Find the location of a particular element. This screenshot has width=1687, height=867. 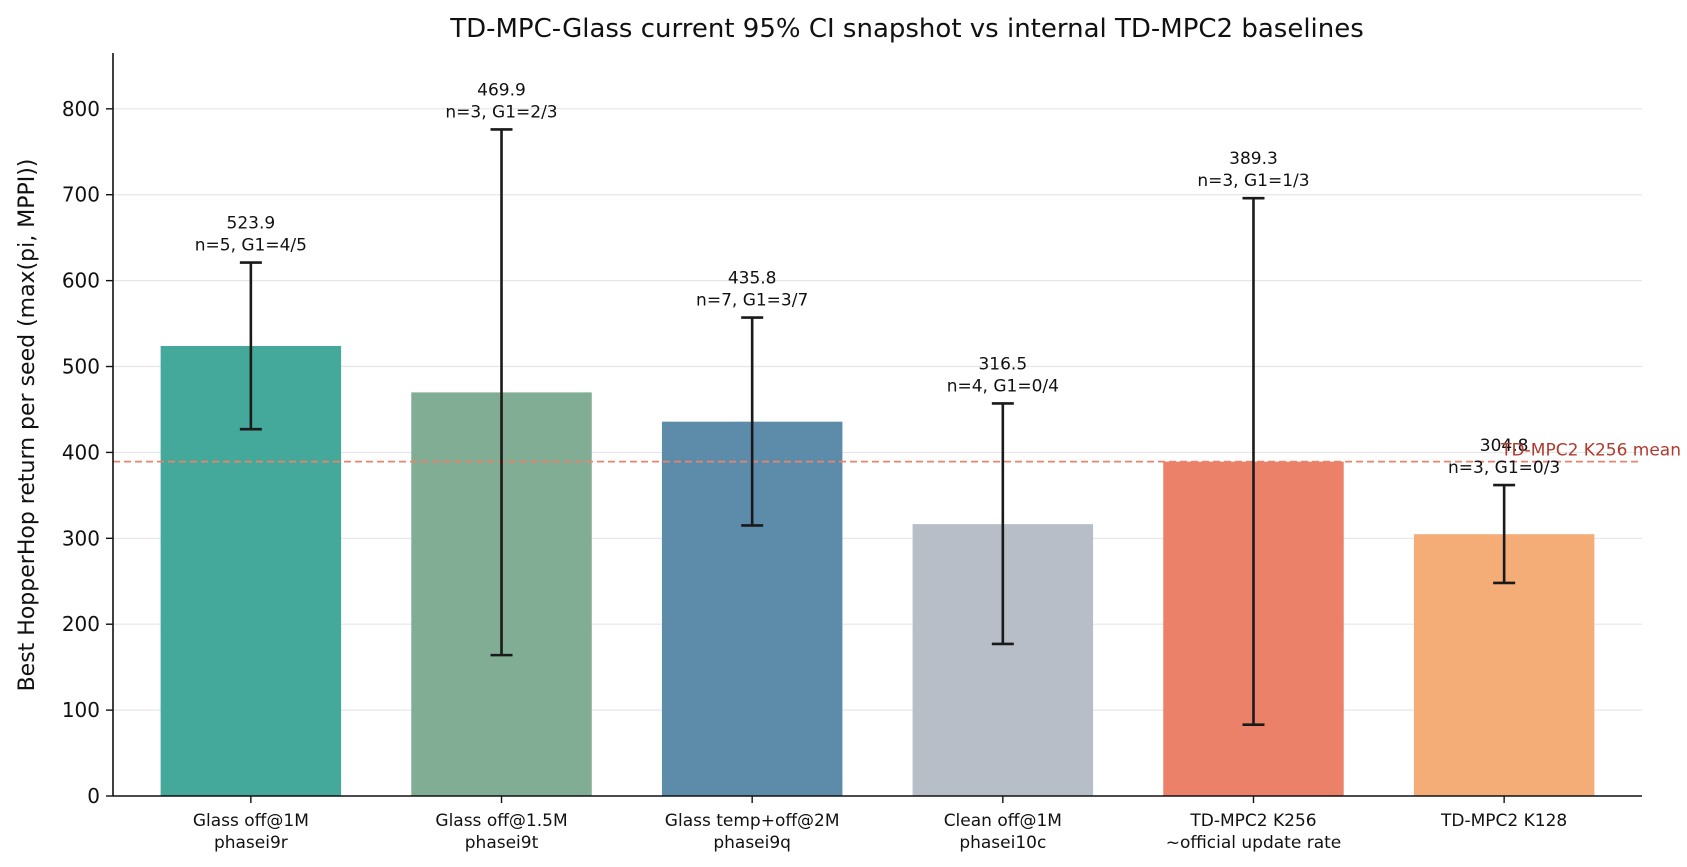

x-tick-sublabel: phasei9r is located at coordinates (251, 843).